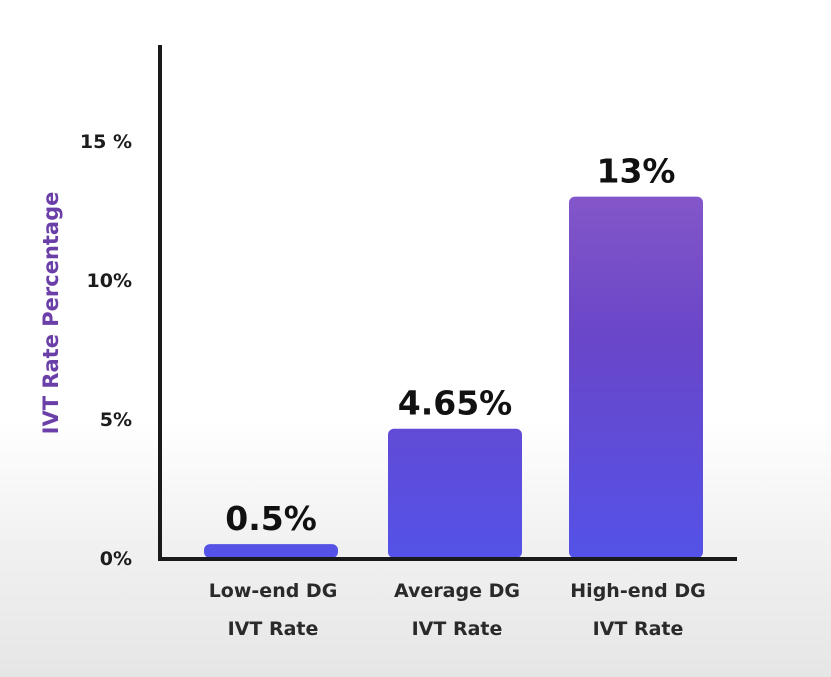 The height and width of the screenshot is (677, 831). I want to click on x-category-label: Average DG, so click(457, 591).